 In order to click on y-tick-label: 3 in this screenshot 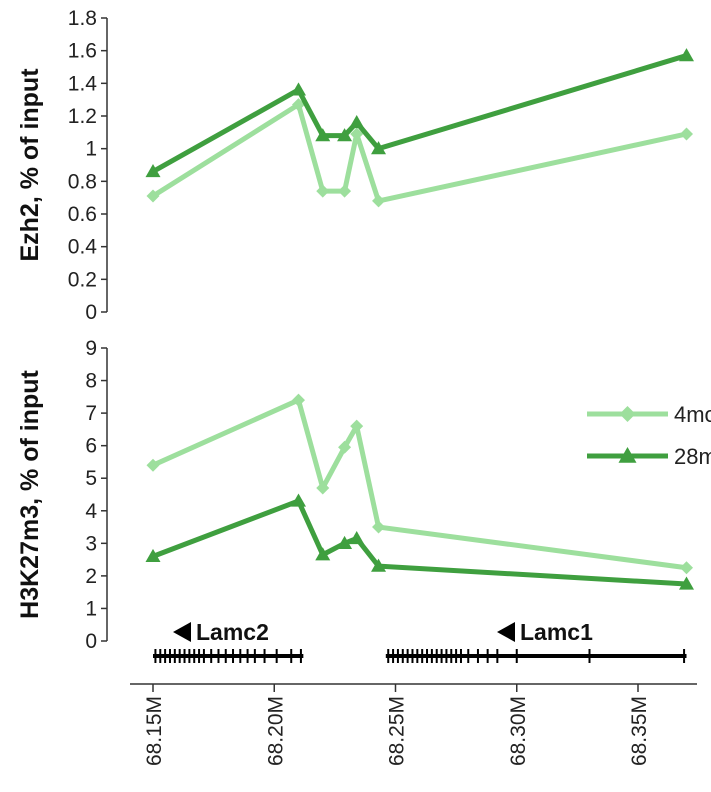, I will do `click(91, 543)`.